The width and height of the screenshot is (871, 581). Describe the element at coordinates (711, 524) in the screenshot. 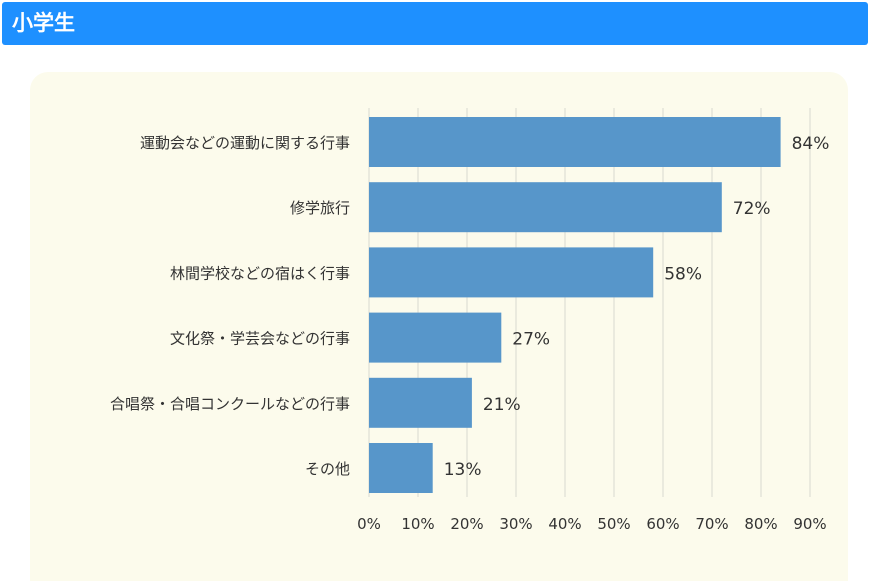

I see `x-tick-label: 70%` at that location.